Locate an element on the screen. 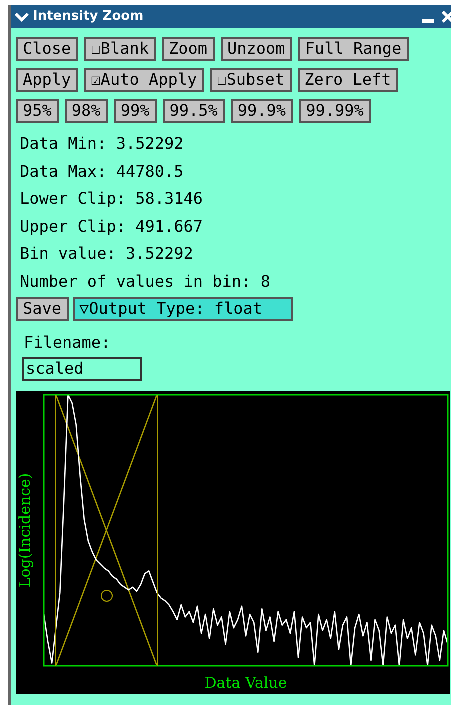 This screenshot has width=451, height=709. text: ☐Blank is located at coordinates (120, 49).